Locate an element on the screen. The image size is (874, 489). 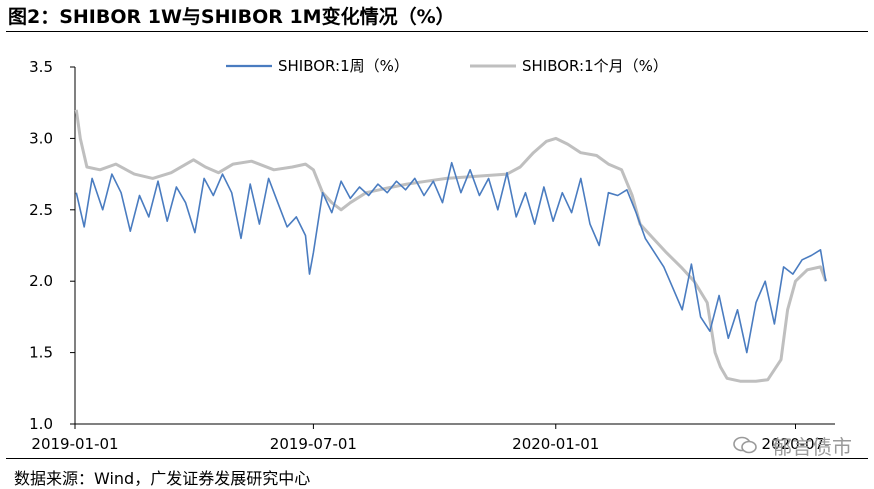
y-tick-label: 3.5 is located at coordinates (41, 67).